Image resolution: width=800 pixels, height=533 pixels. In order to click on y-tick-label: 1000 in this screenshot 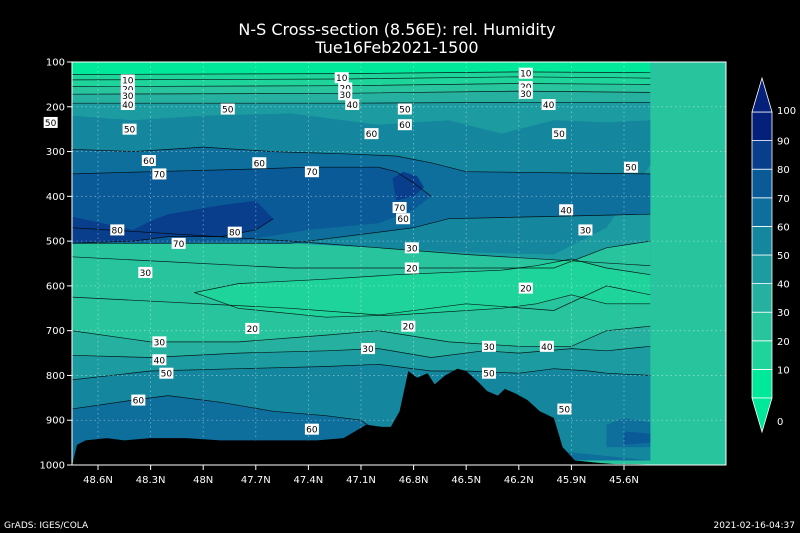, I will do `click(52, 466)`.